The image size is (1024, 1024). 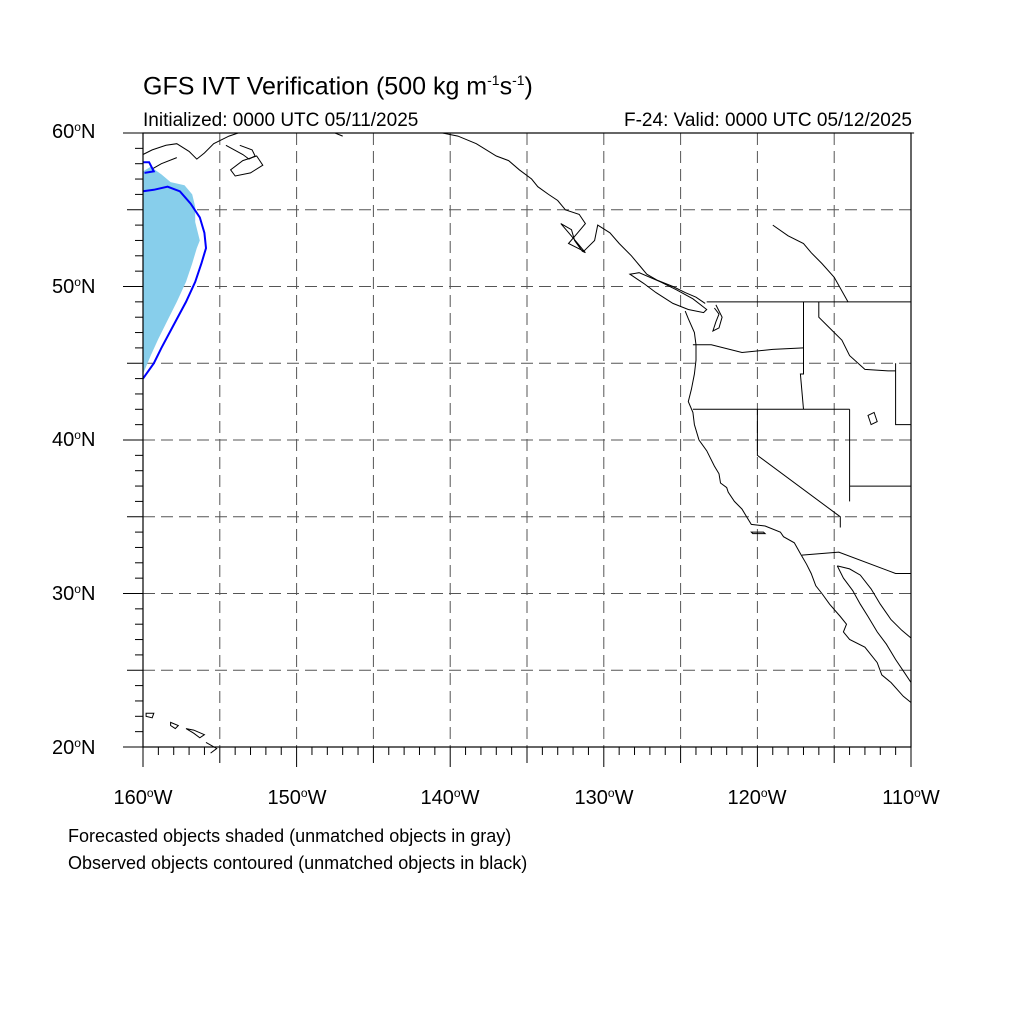 I want to click on coastline-haida-gwaii, so click(x=573, y=238).